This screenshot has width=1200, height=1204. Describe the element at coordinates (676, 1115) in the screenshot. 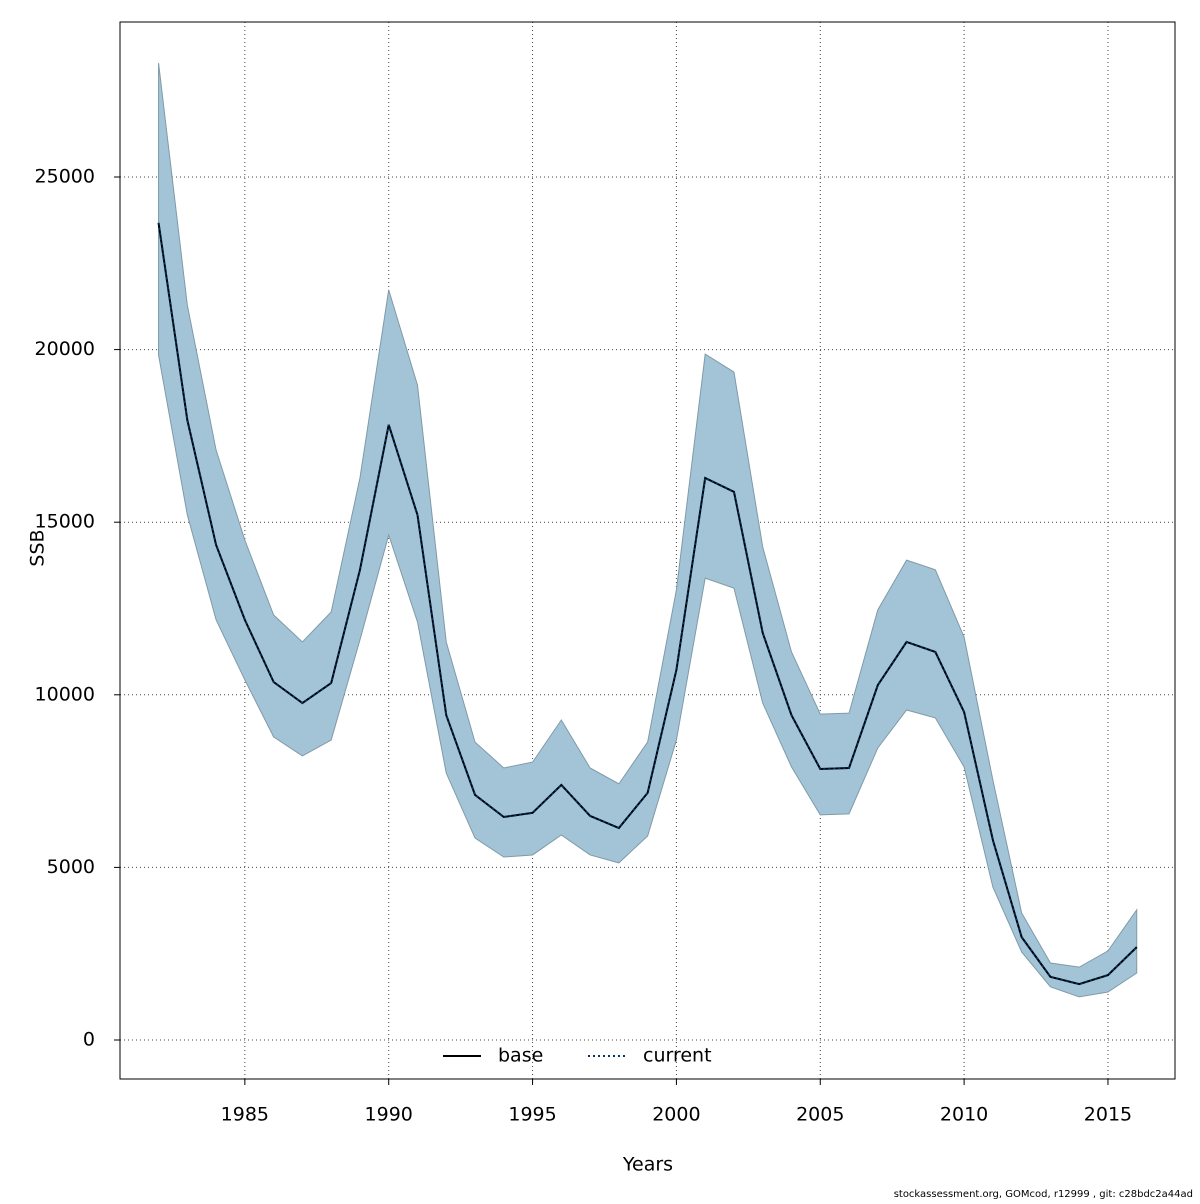

I see `x-tick-label: 2000` at that location.